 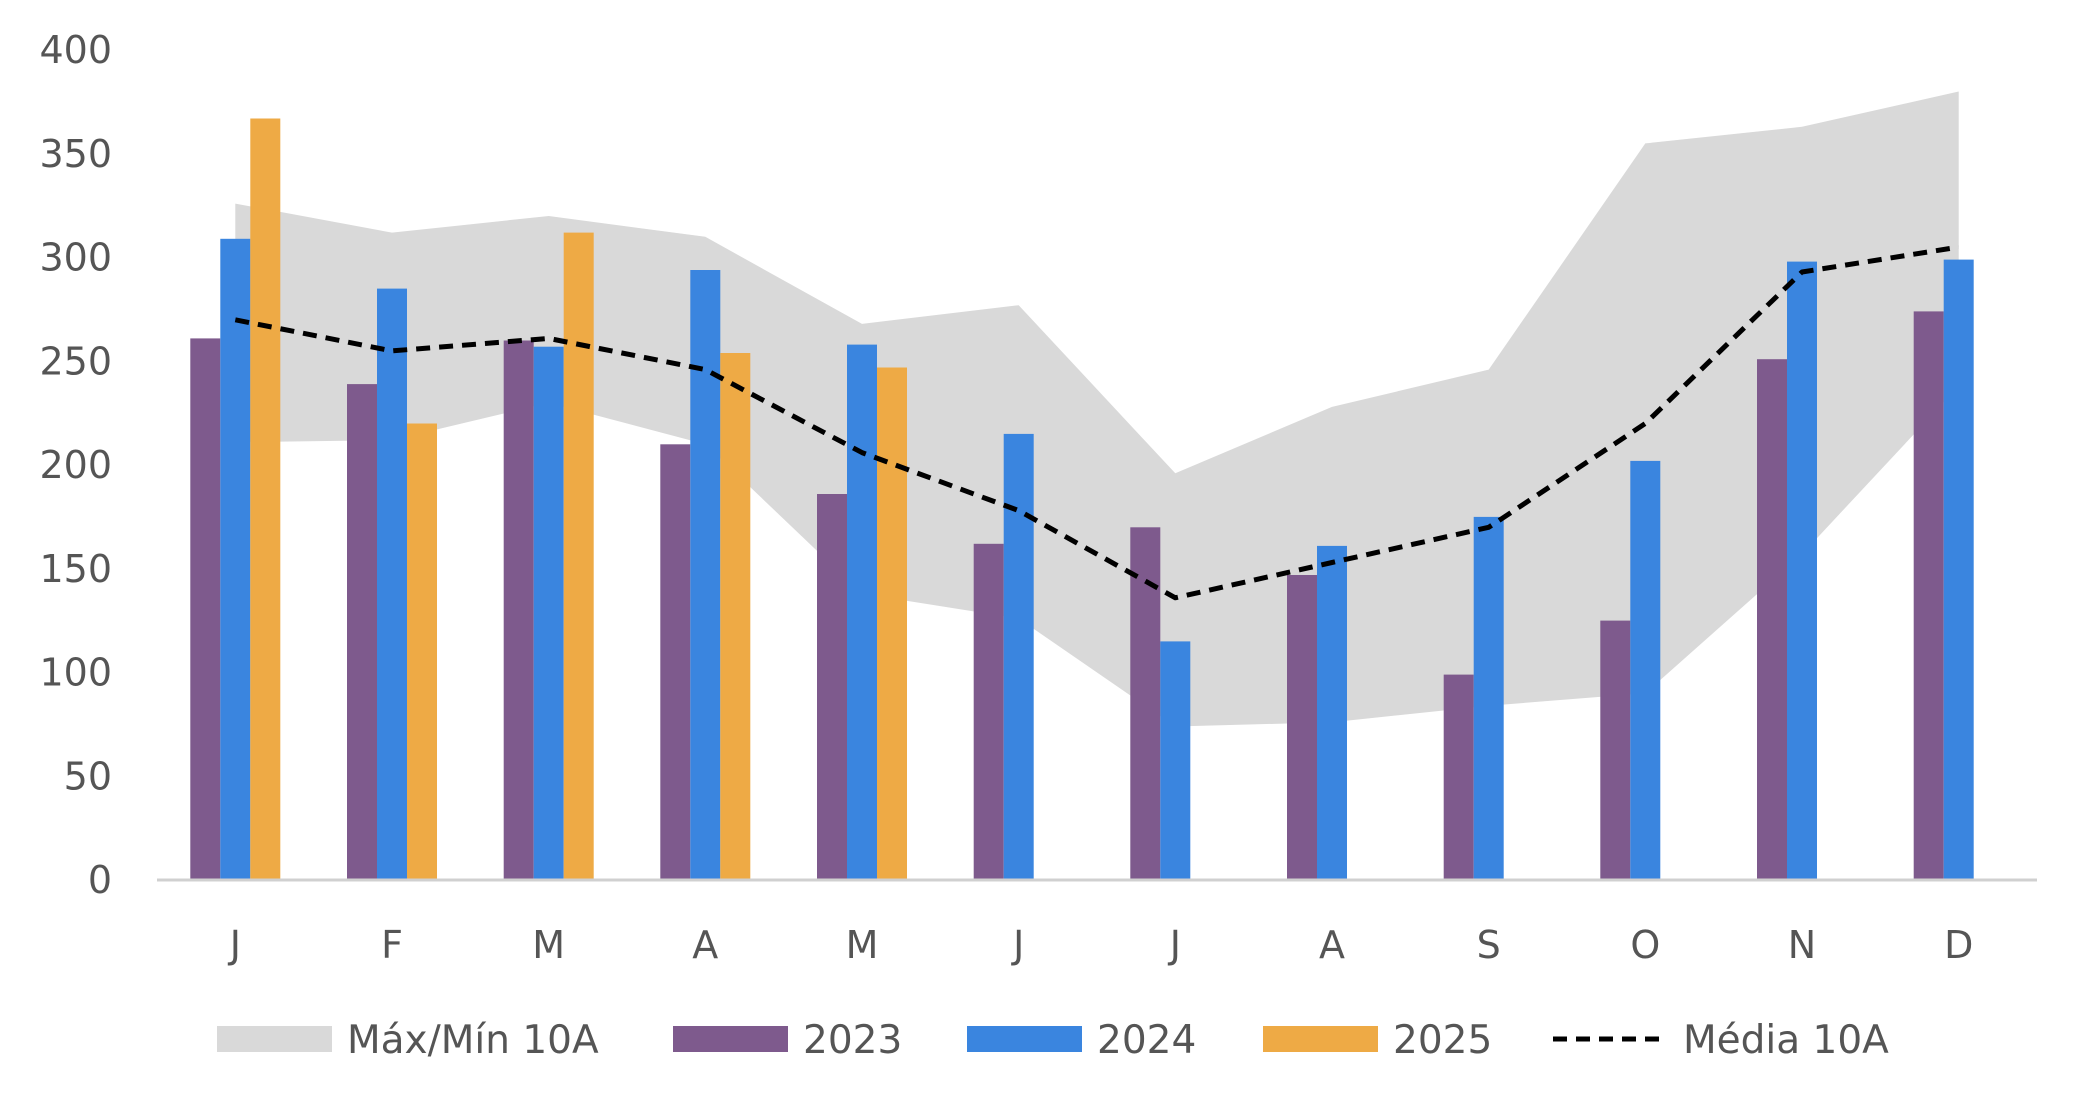 What do you see at coordinates (1802, 945) in the screenshot?
I see `x-tick-label: N` at bounding box center [1802, 945].